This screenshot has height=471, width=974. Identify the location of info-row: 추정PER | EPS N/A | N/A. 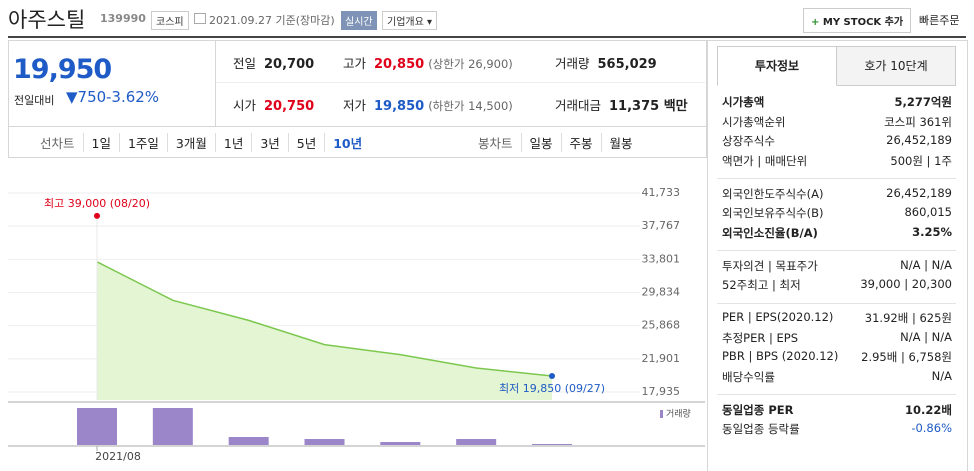
(837, 338).